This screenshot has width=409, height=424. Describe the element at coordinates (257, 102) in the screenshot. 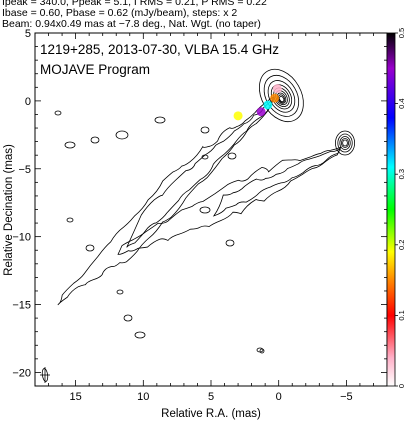

I see `polarization-patch` at that location.